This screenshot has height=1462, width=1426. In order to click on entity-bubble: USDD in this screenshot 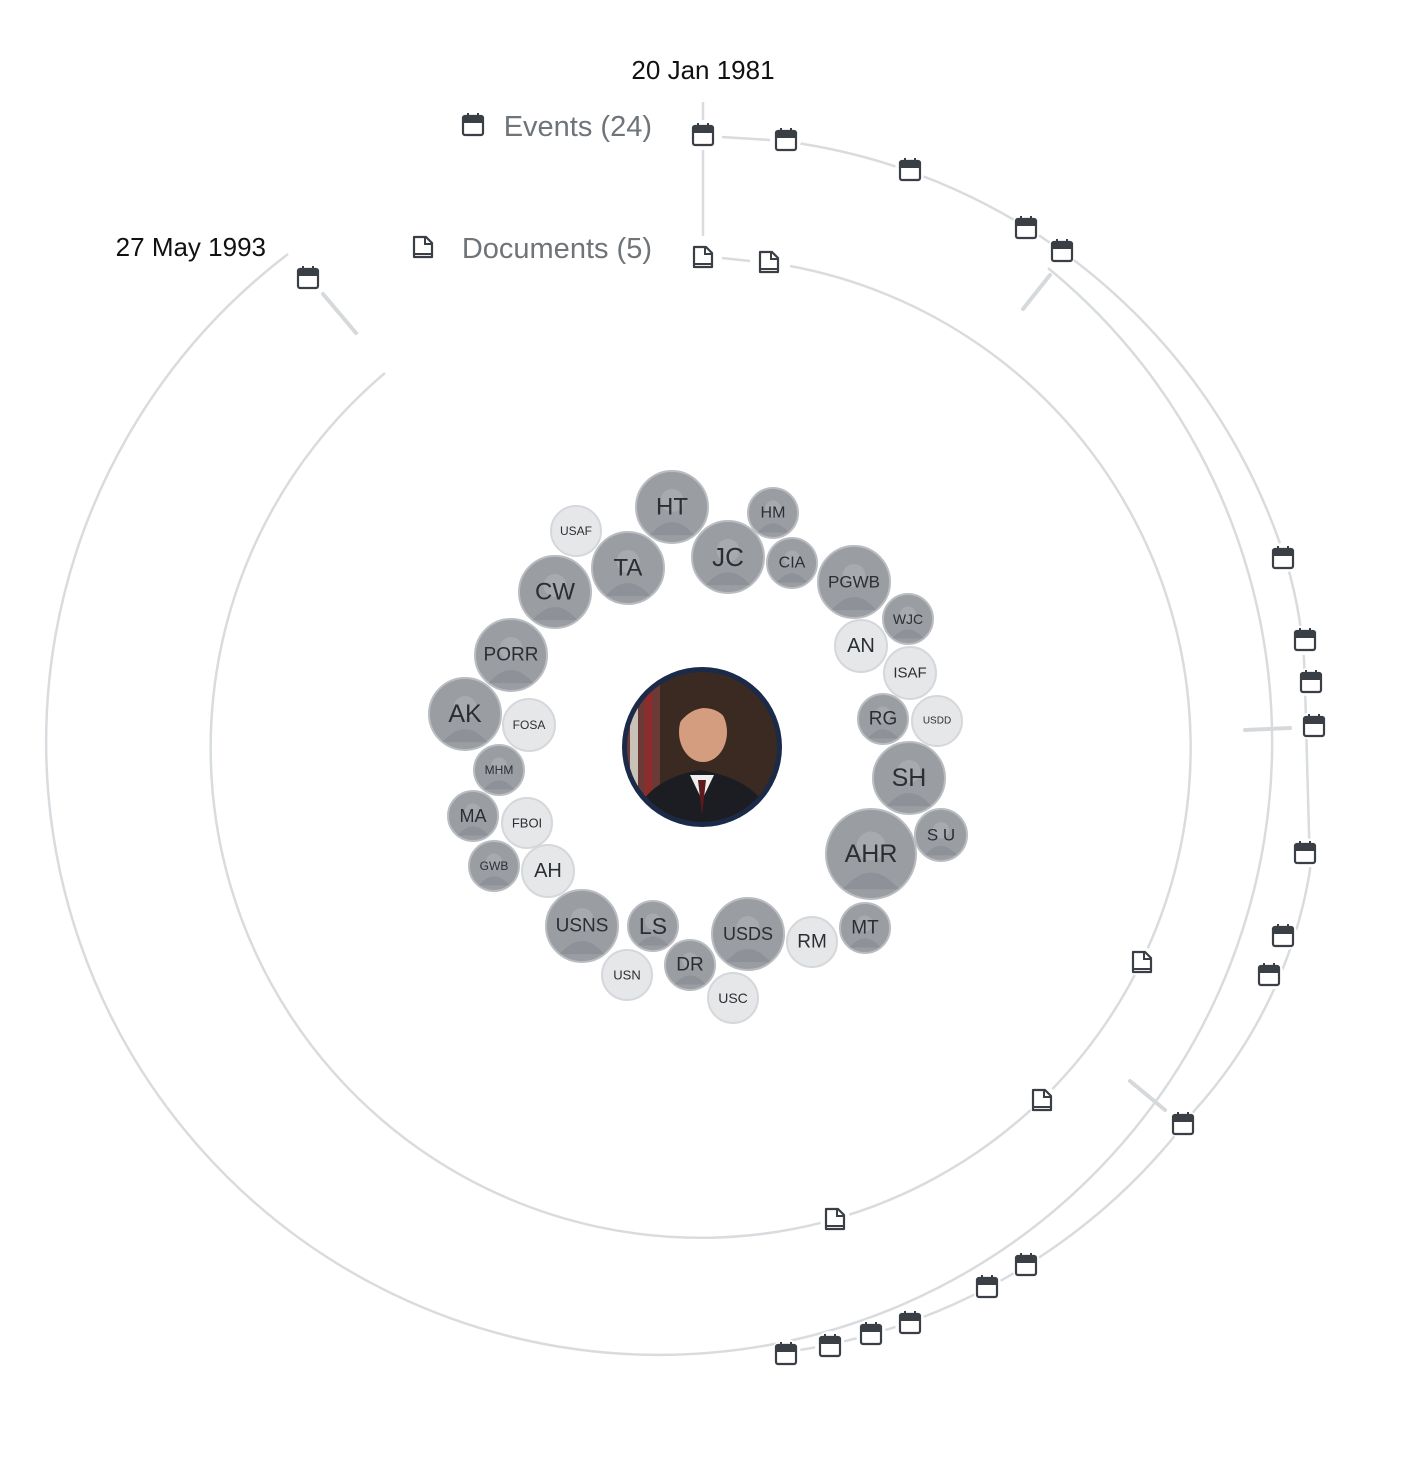, I will do `click(937, 721)`.